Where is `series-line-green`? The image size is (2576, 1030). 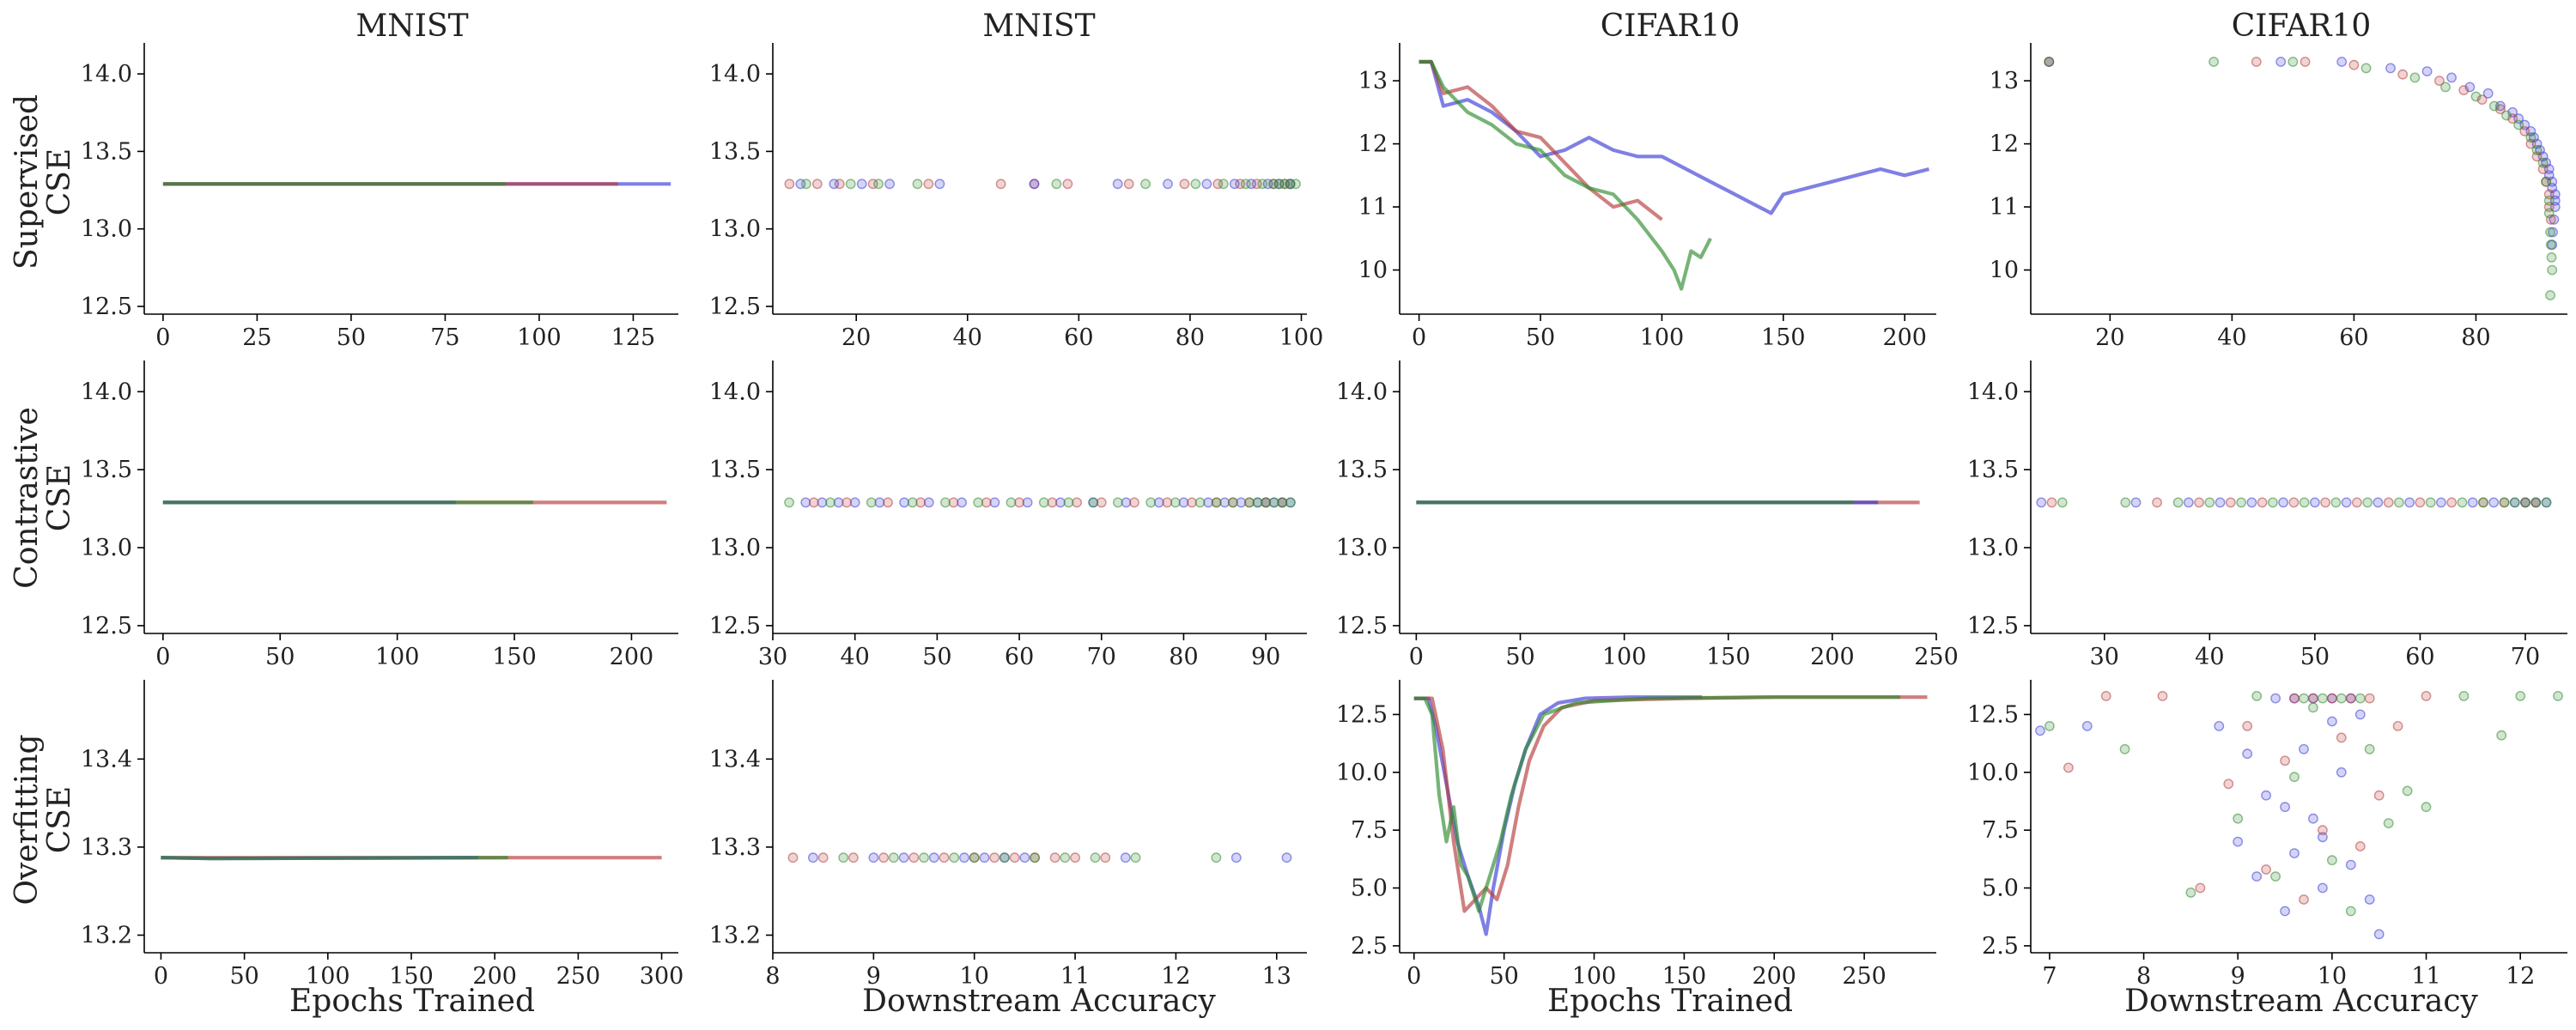
series-line-green is located at coordinates (1657, 804).